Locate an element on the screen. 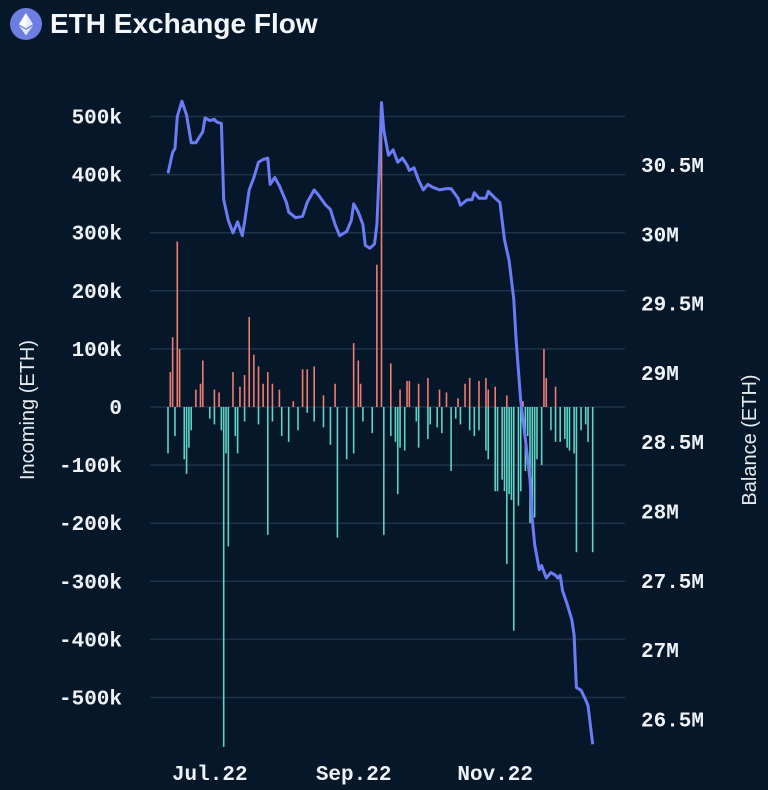 The width and height of the screenshot is (768, 790). chart-title-bar: ETH Exchange Flow is located at coordinates (164, 24).